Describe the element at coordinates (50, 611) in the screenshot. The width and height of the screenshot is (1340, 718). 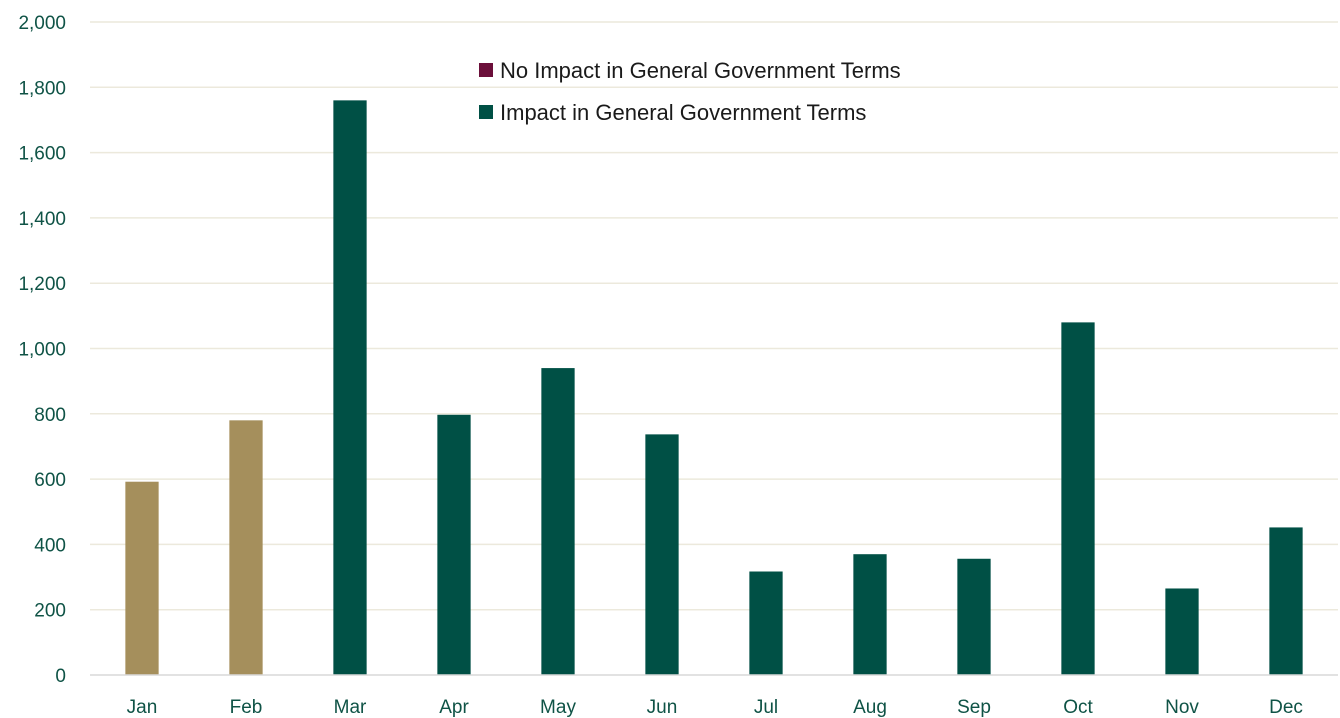
I see `y-tick-label: 200` at that location.